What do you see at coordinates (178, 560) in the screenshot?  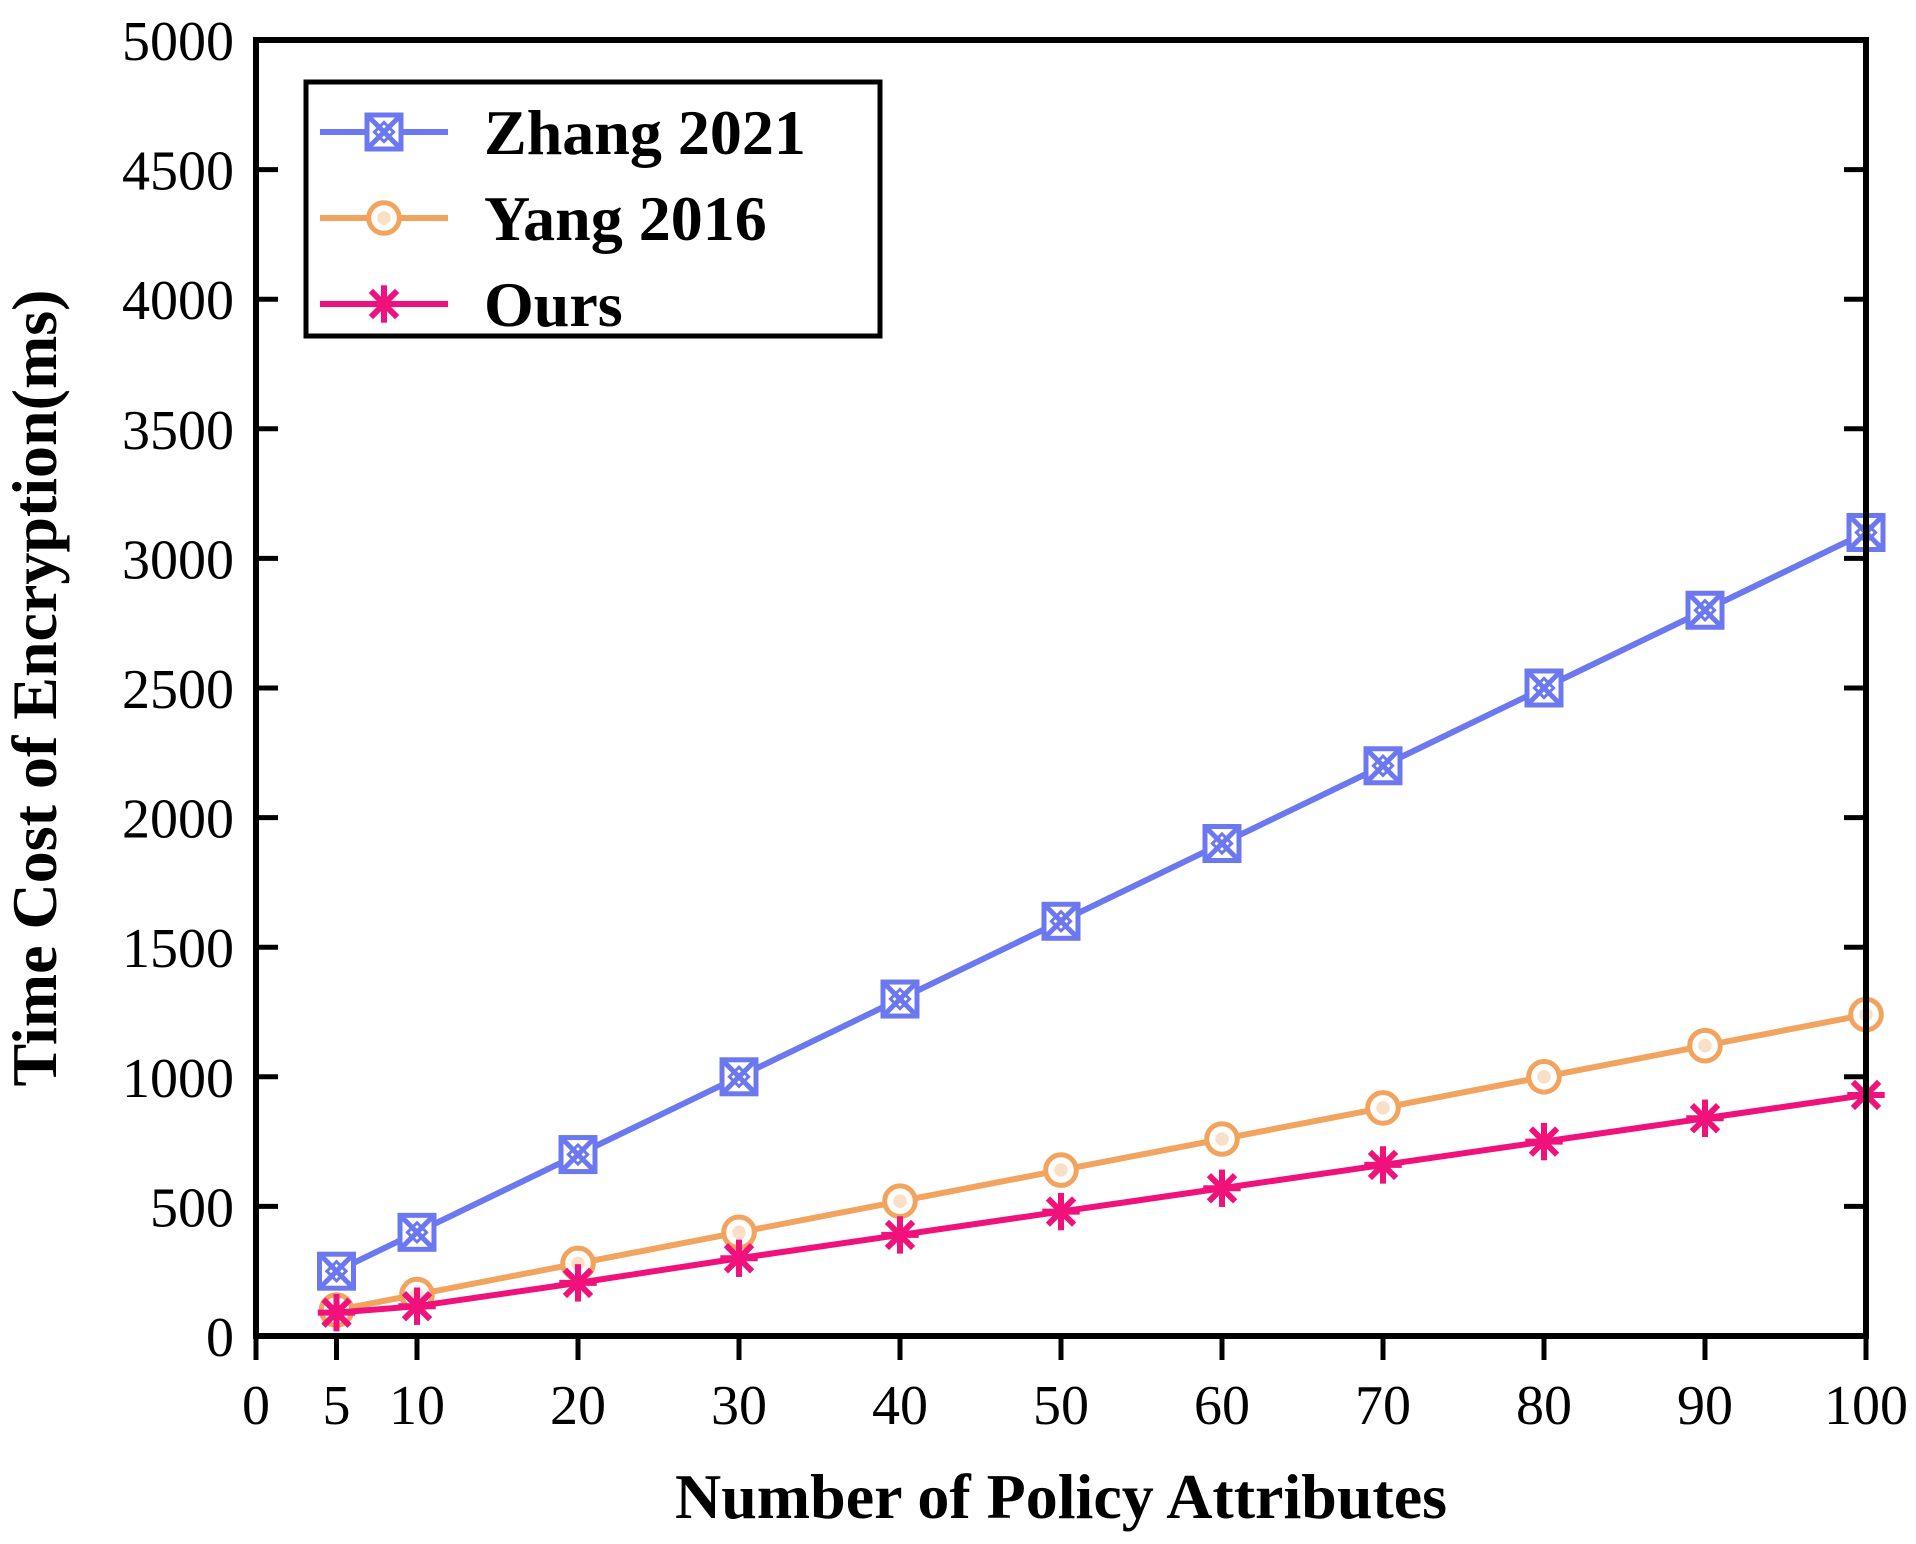 I see `y-tick-label: 3000` at bounding box center [178, 560].